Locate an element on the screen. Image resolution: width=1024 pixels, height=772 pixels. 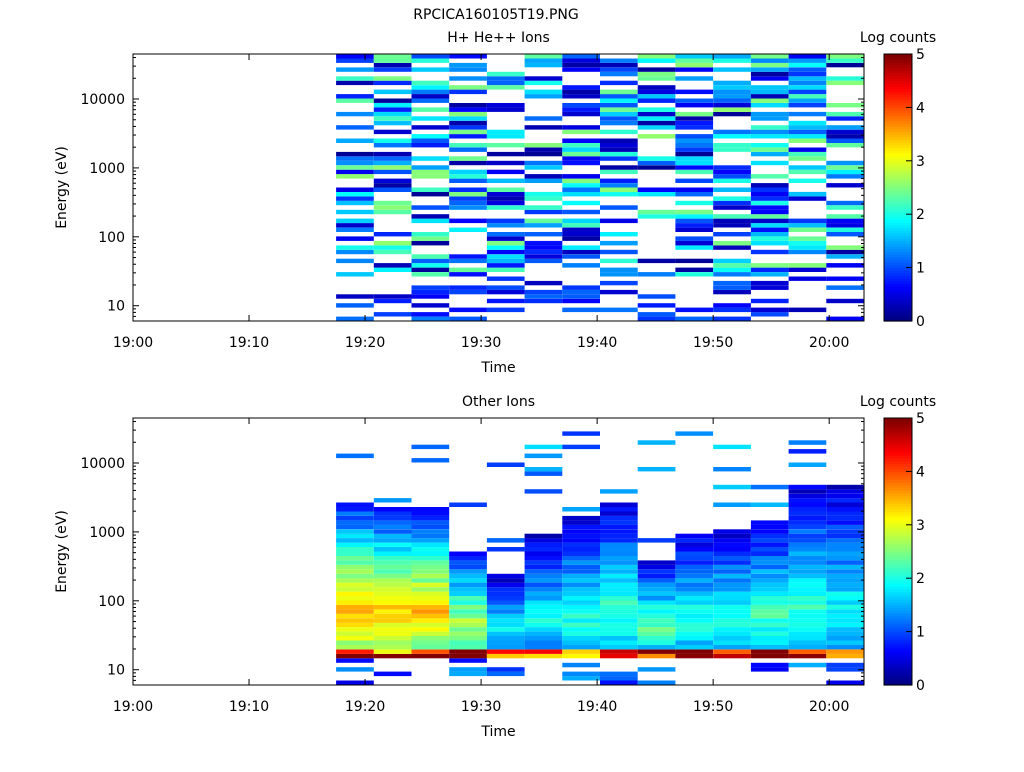
colorbar-tick-label: 3 is located at coordinates (920, 526).